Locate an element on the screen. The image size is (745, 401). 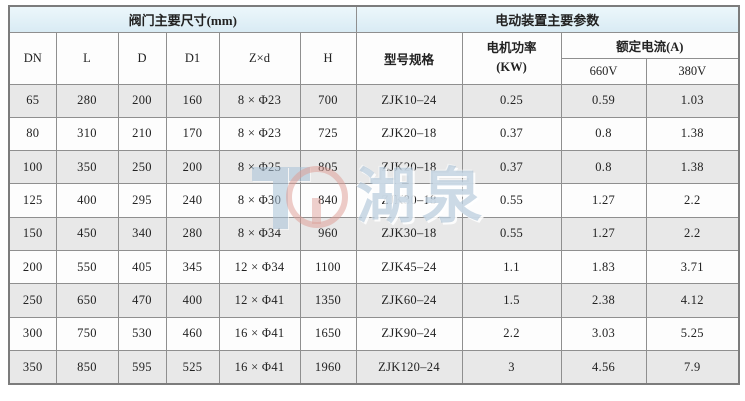
cell-current-380v: 4.12 is located at coordinates (692, 300).